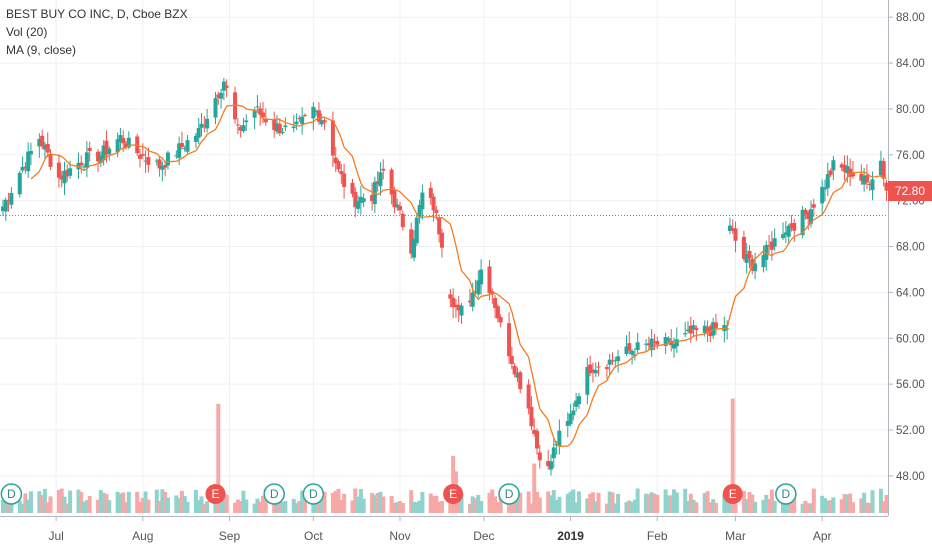 The width and height of the screenshot is (932, 550). Describe the element at coordinates (142, 536) in the screenshot. I see `time-tick-label: Aug` at that location.